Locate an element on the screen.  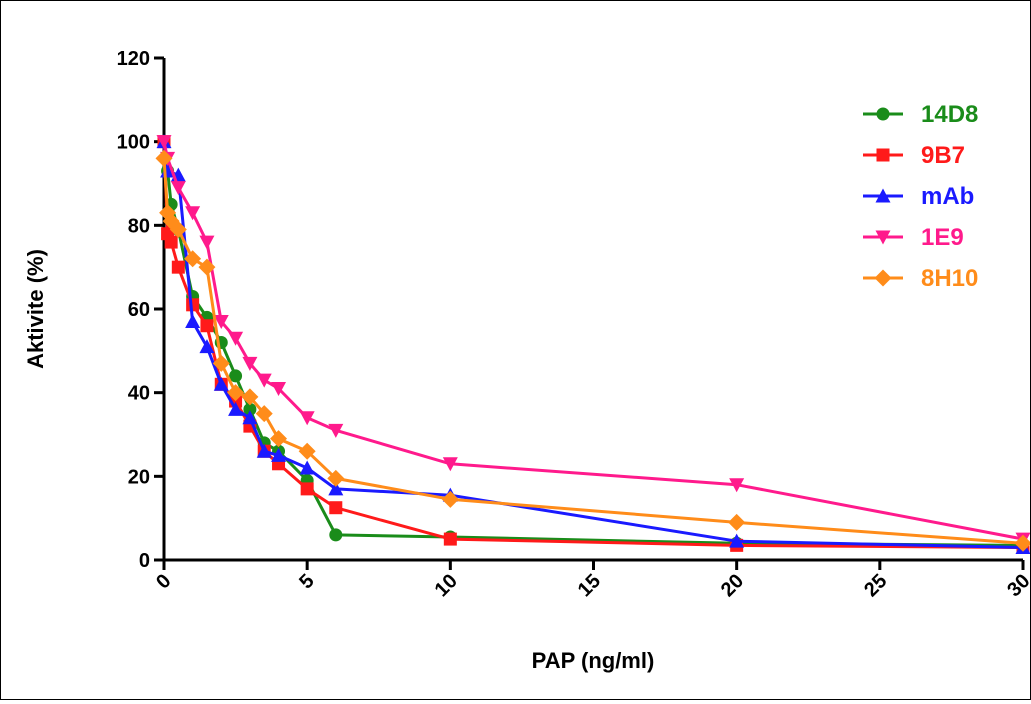
x-axis-label: PAP (ng/ml) is located at coordinates (593, 660).